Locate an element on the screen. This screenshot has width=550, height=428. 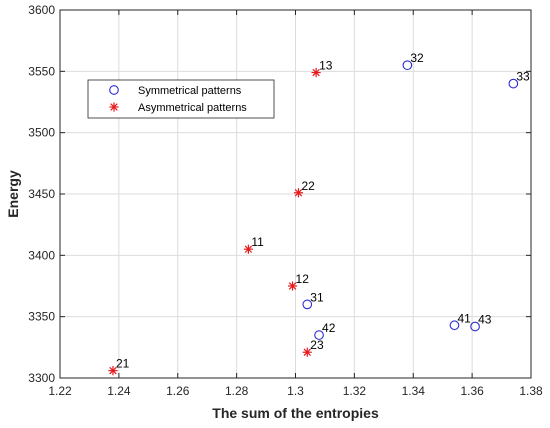
point-label: 32 is located at coordinates (417, 58).